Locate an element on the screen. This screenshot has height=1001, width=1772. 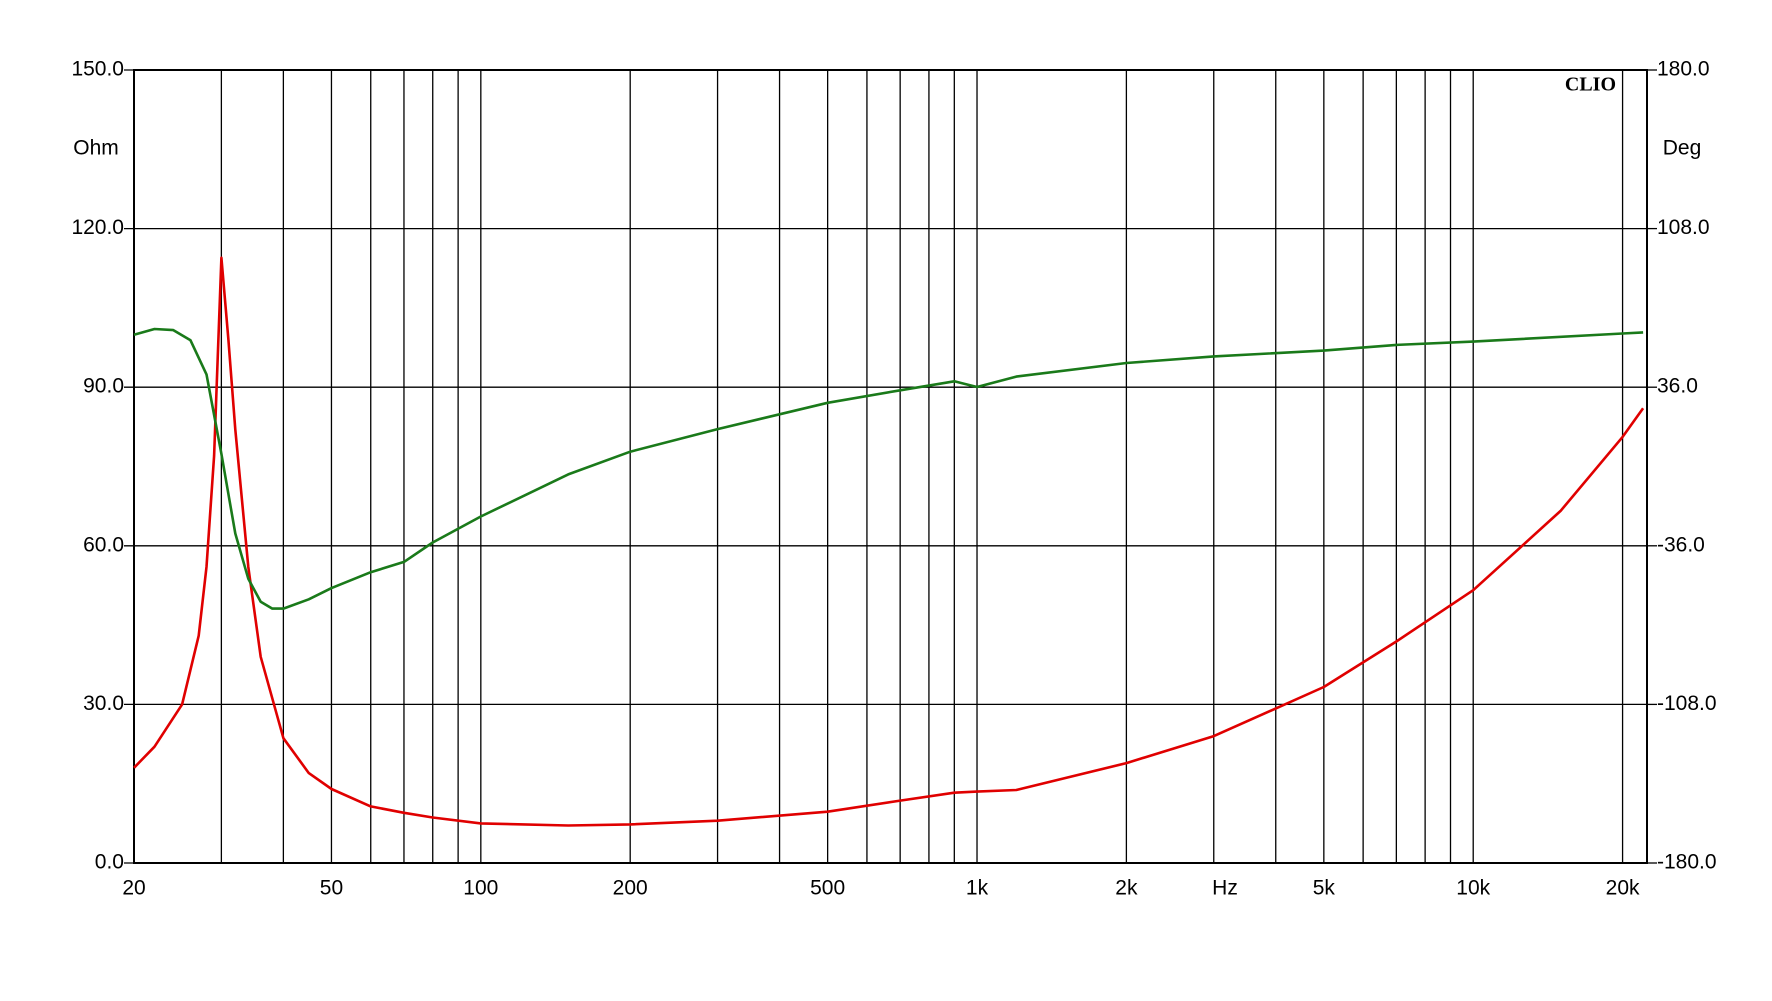
y-tick-label: 90.0 is located at coordinates (103, 386).